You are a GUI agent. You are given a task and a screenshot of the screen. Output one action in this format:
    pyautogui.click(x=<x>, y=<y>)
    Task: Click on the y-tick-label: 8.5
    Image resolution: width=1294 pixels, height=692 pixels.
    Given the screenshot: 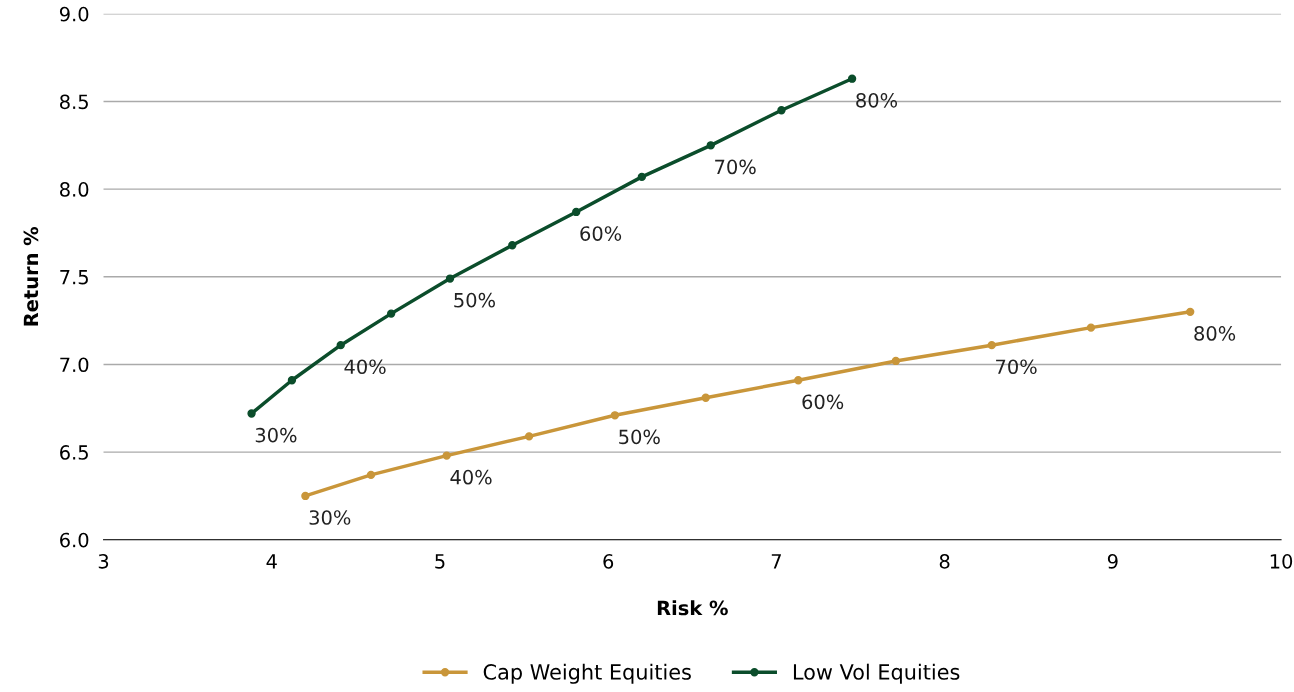 What is the action you would take?
    pyautogui.click(x=74, y=102)
    